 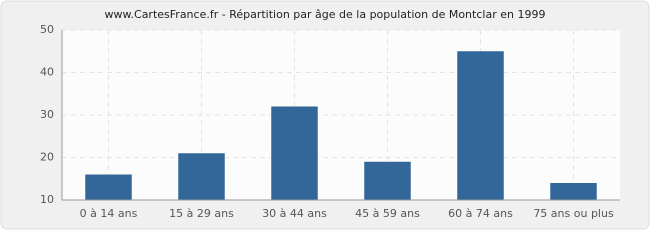 I want to click on y-tick-label: 50, so click(x=47, y=29).